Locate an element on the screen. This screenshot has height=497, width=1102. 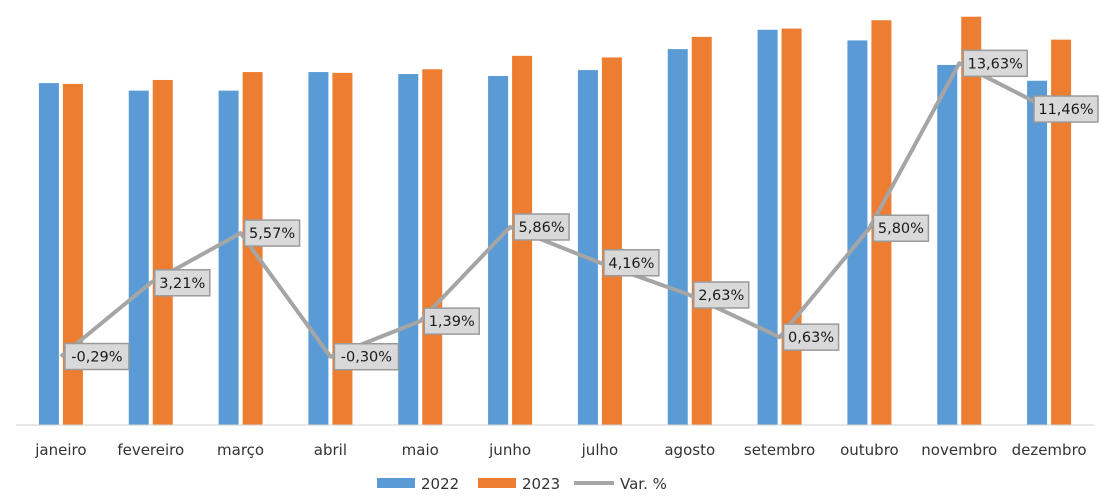
data-label-text: 0,63% is located at coordinates (811, 338).